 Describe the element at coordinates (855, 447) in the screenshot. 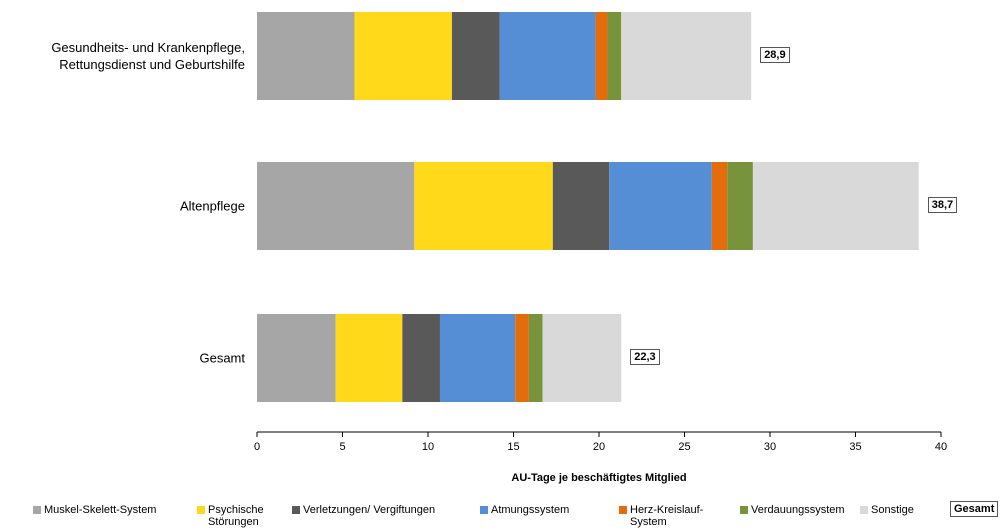

I see `x-tick-label: 35` at that location.